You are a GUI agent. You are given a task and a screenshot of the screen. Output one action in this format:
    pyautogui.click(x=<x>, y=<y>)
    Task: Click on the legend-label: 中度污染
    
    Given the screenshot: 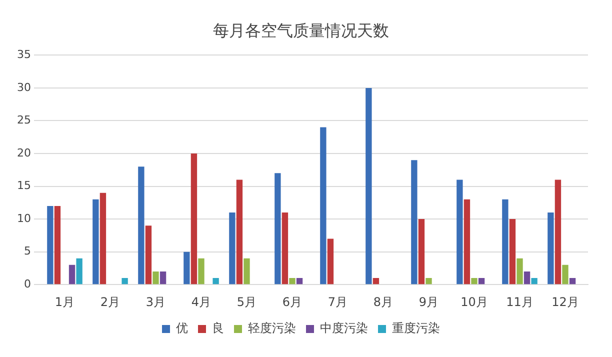 What is the action you would take?
    pyautogui.click(x=344, y=328)
    